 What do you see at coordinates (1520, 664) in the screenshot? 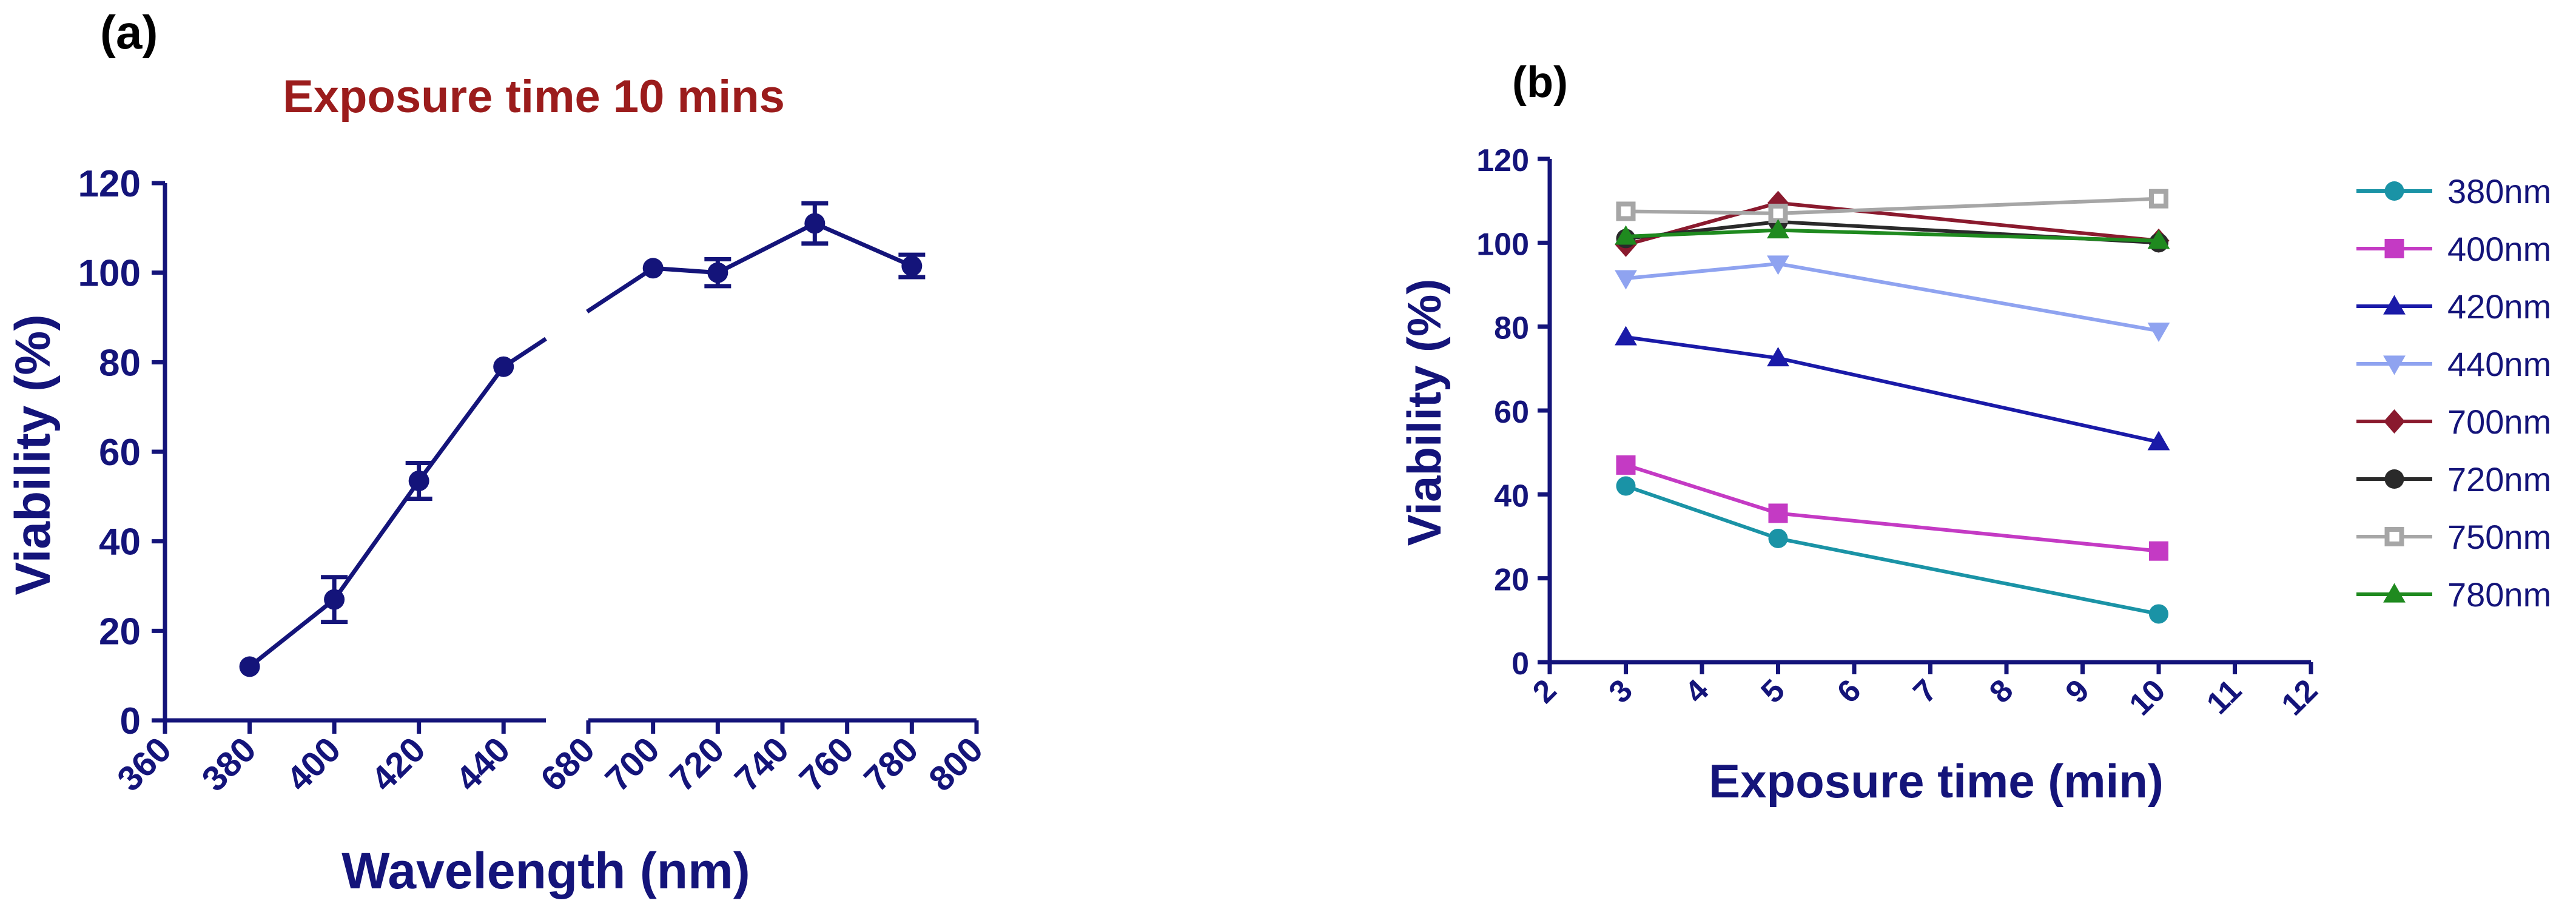
I see `panel-b-y-tick-label: 0` at bounding box center [1520, 664].